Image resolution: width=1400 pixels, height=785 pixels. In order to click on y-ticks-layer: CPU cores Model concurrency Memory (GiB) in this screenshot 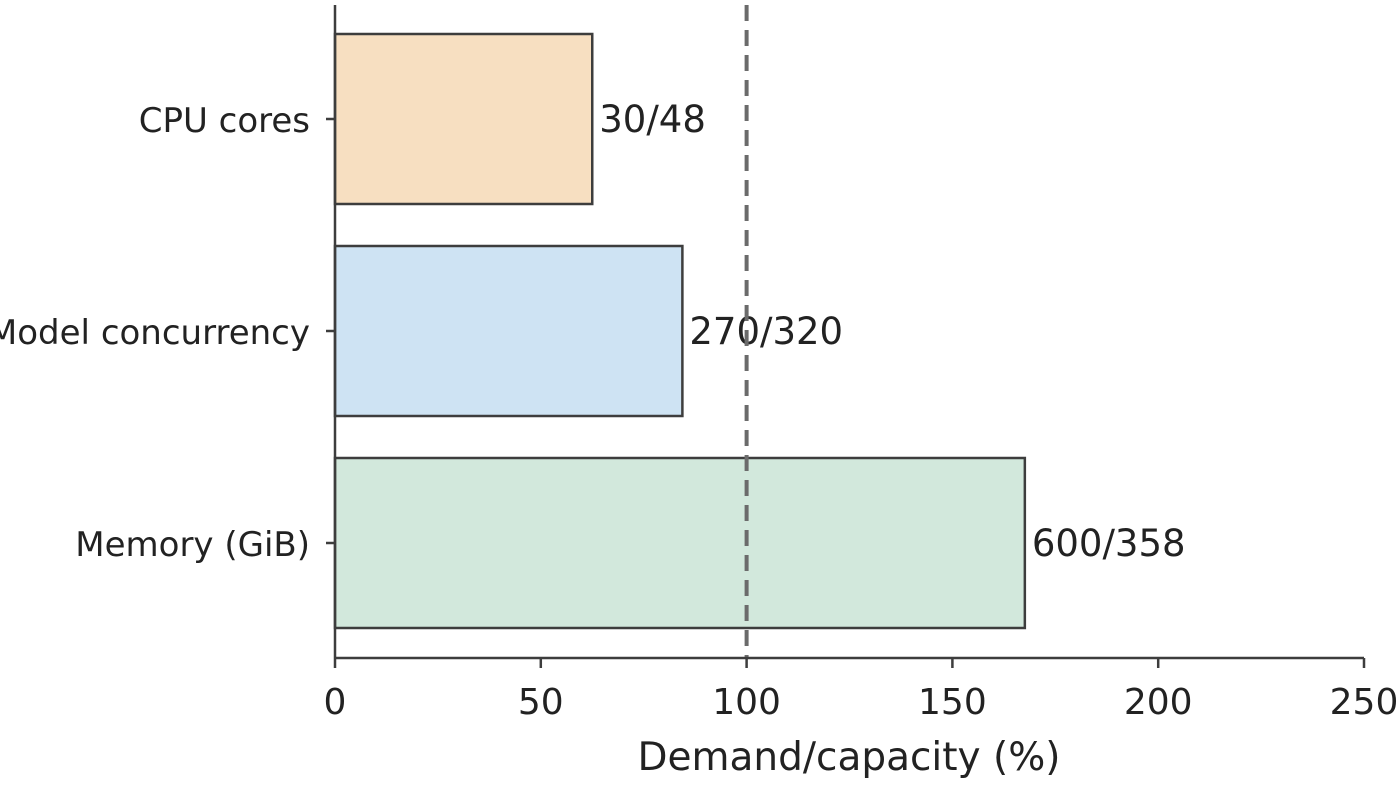, I will do `click(167, 333)`.